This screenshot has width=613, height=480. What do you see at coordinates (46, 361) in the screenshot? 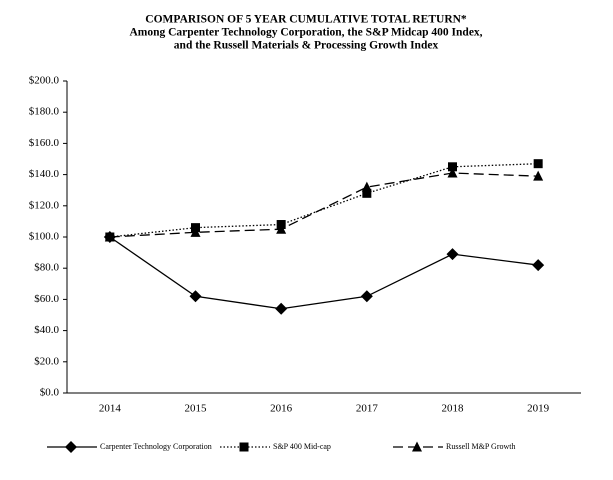
I see `y-tick-label: $20.0` at bounding box center [46, 361].